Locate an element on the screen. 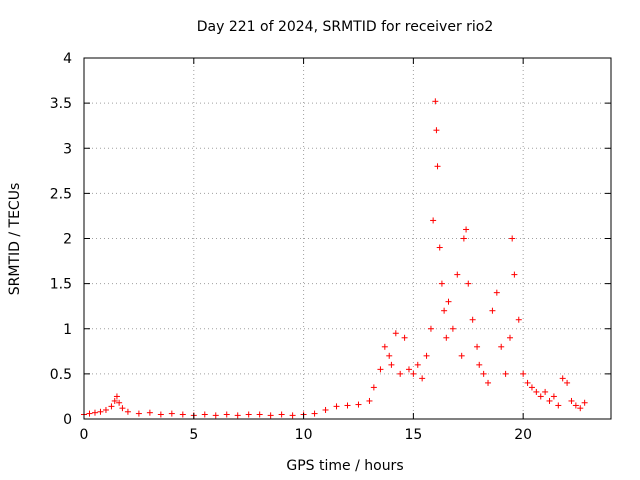  y-tick-label: 4 is located at coordinates (67, 59).